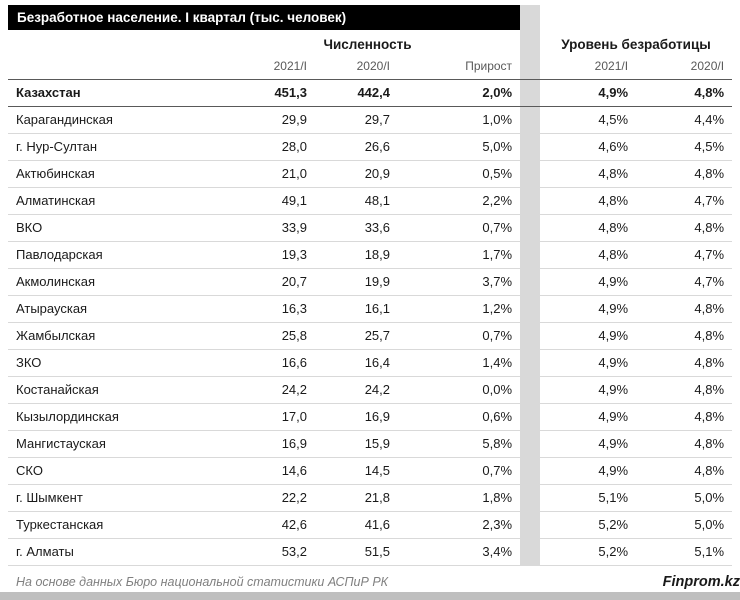  I want to click on growth: 1,4%, so click(459, 363).